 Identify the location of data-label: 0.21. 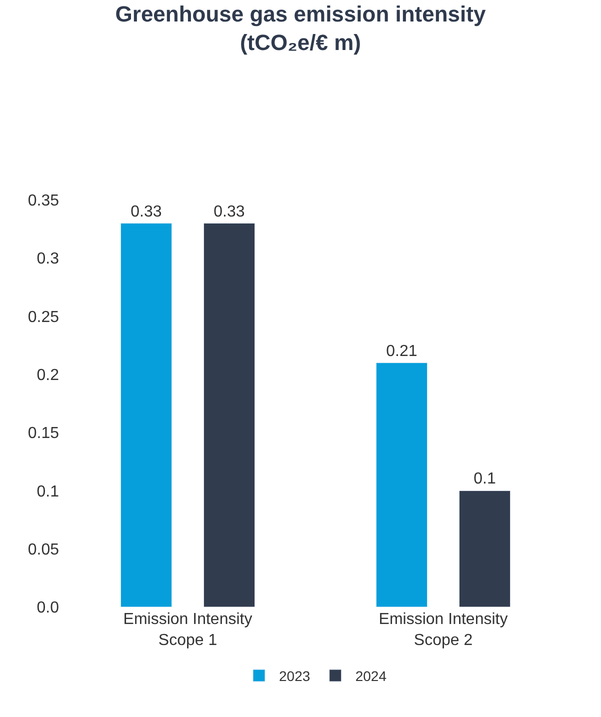
(402, 351).